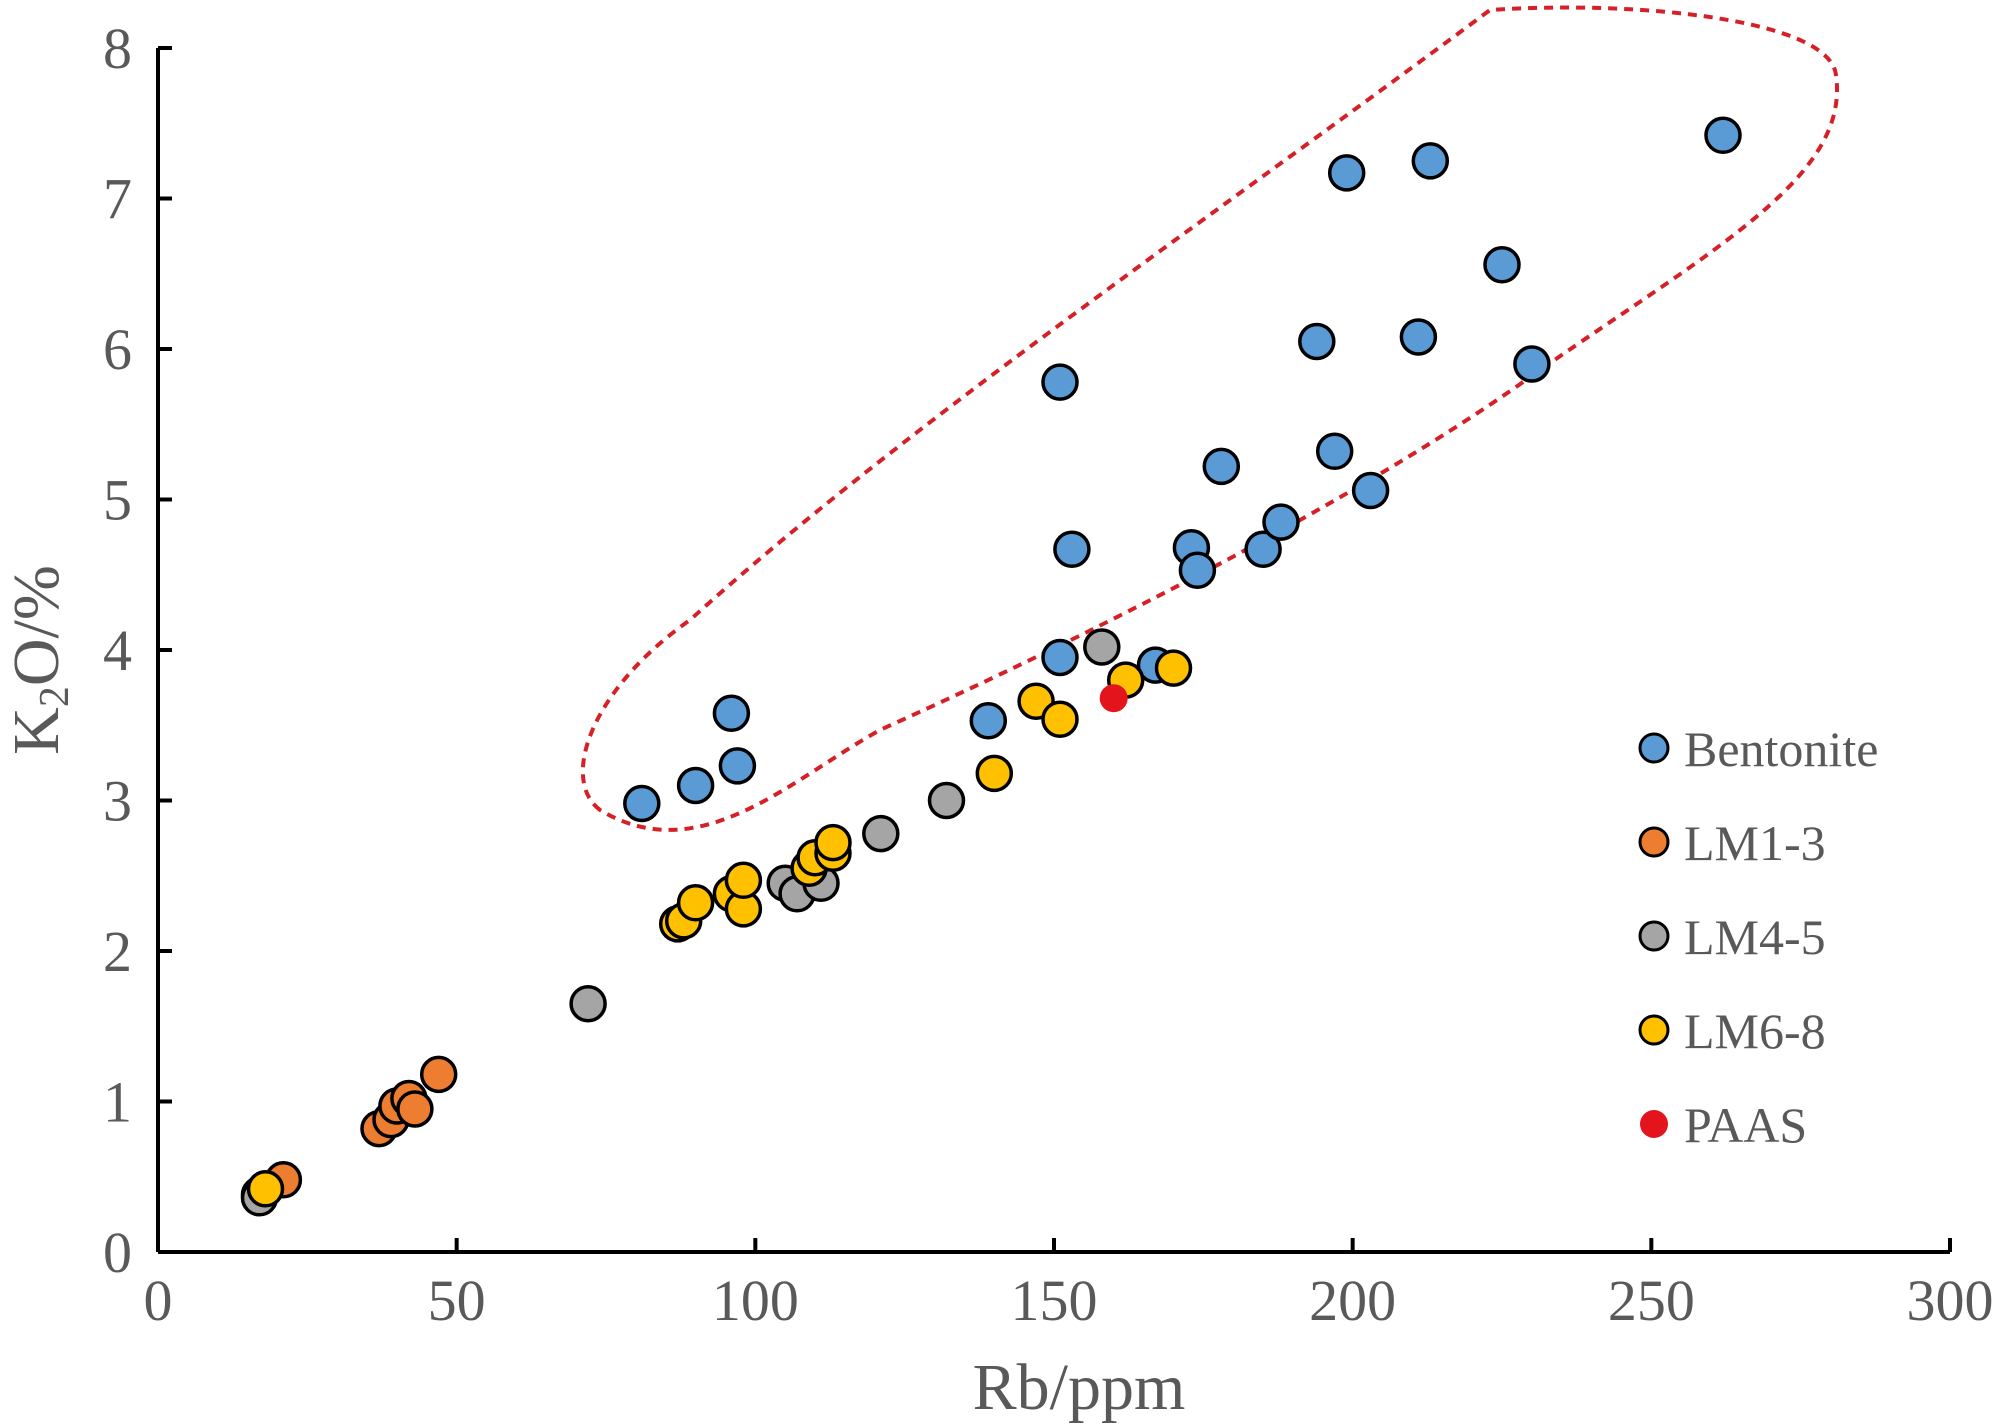  Describe the element at coordinates (117, 951) in the screenshot. I see `y-tick-label: 2` at that location.